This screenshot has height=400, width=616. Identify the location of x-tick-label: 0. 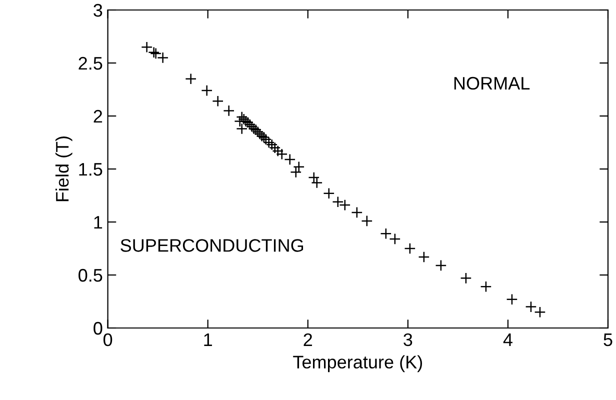
(107, 339).